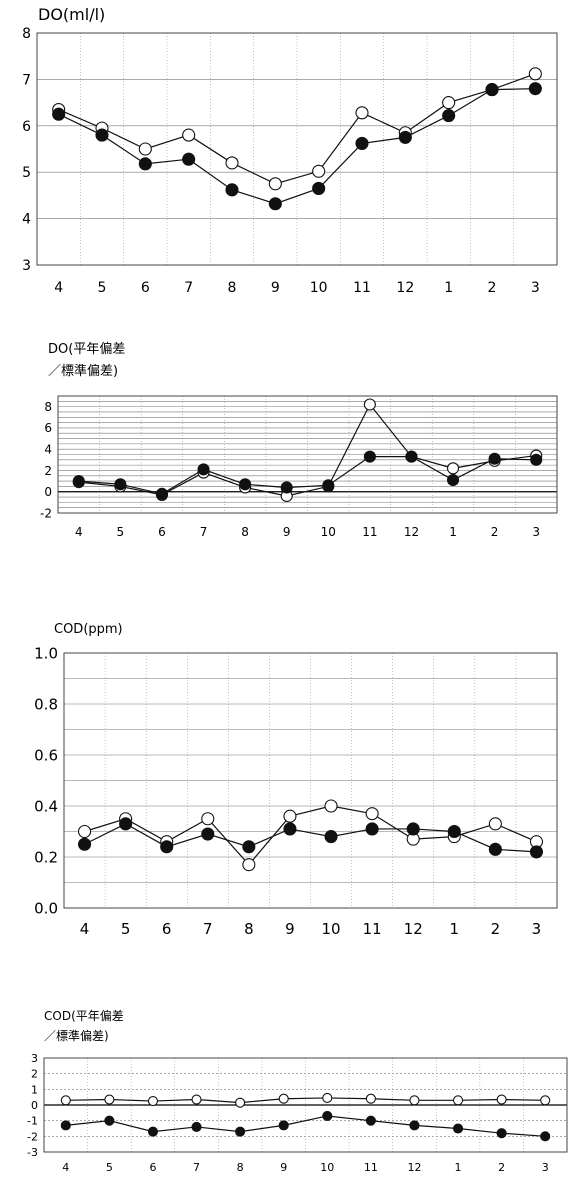 This screenshot has width=571, height=1178. I want to click on y-tick-label: 3, so click(26, 266).